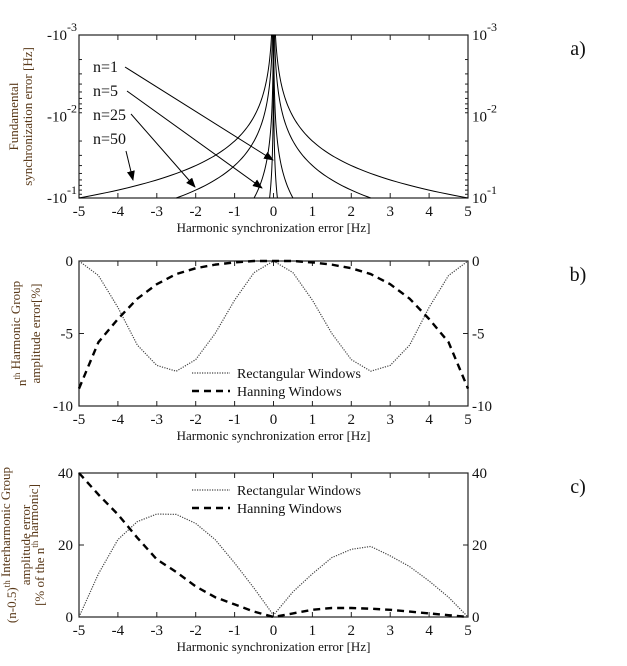 The height and width of the screenshot is (666, 627). I want to click on y-label-text: amplitude error[%], so click(35, 334).